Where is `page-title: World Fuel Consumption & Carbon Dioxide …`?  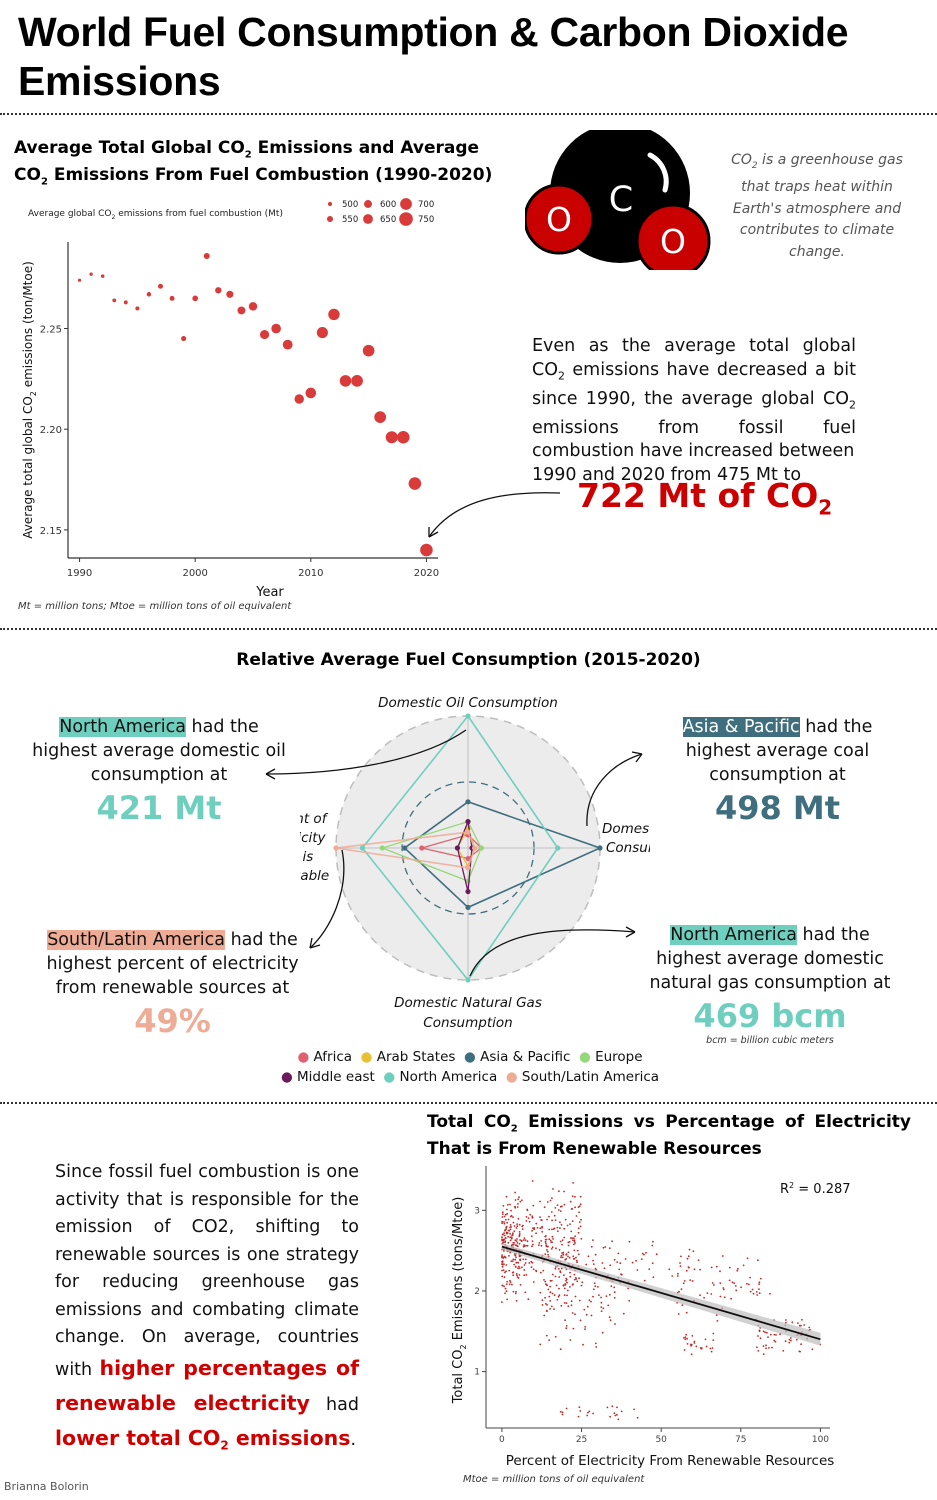
page-title: World Fuel Consumption & Carbon Dioxide … is located at coordinates (433, 56).